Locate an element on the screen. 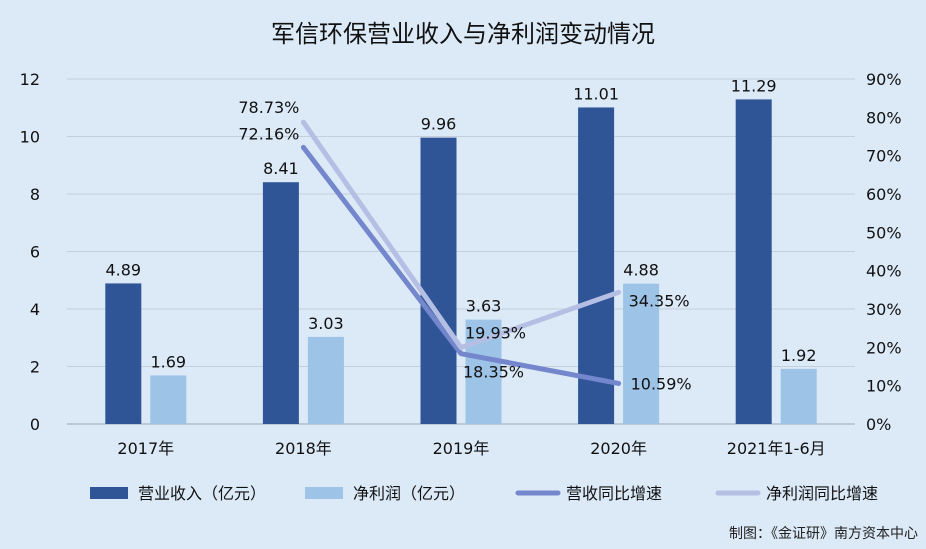 This screenshot has width=926, height=549. x-tick-label: 2019年 is located at coordinates (461, 448).